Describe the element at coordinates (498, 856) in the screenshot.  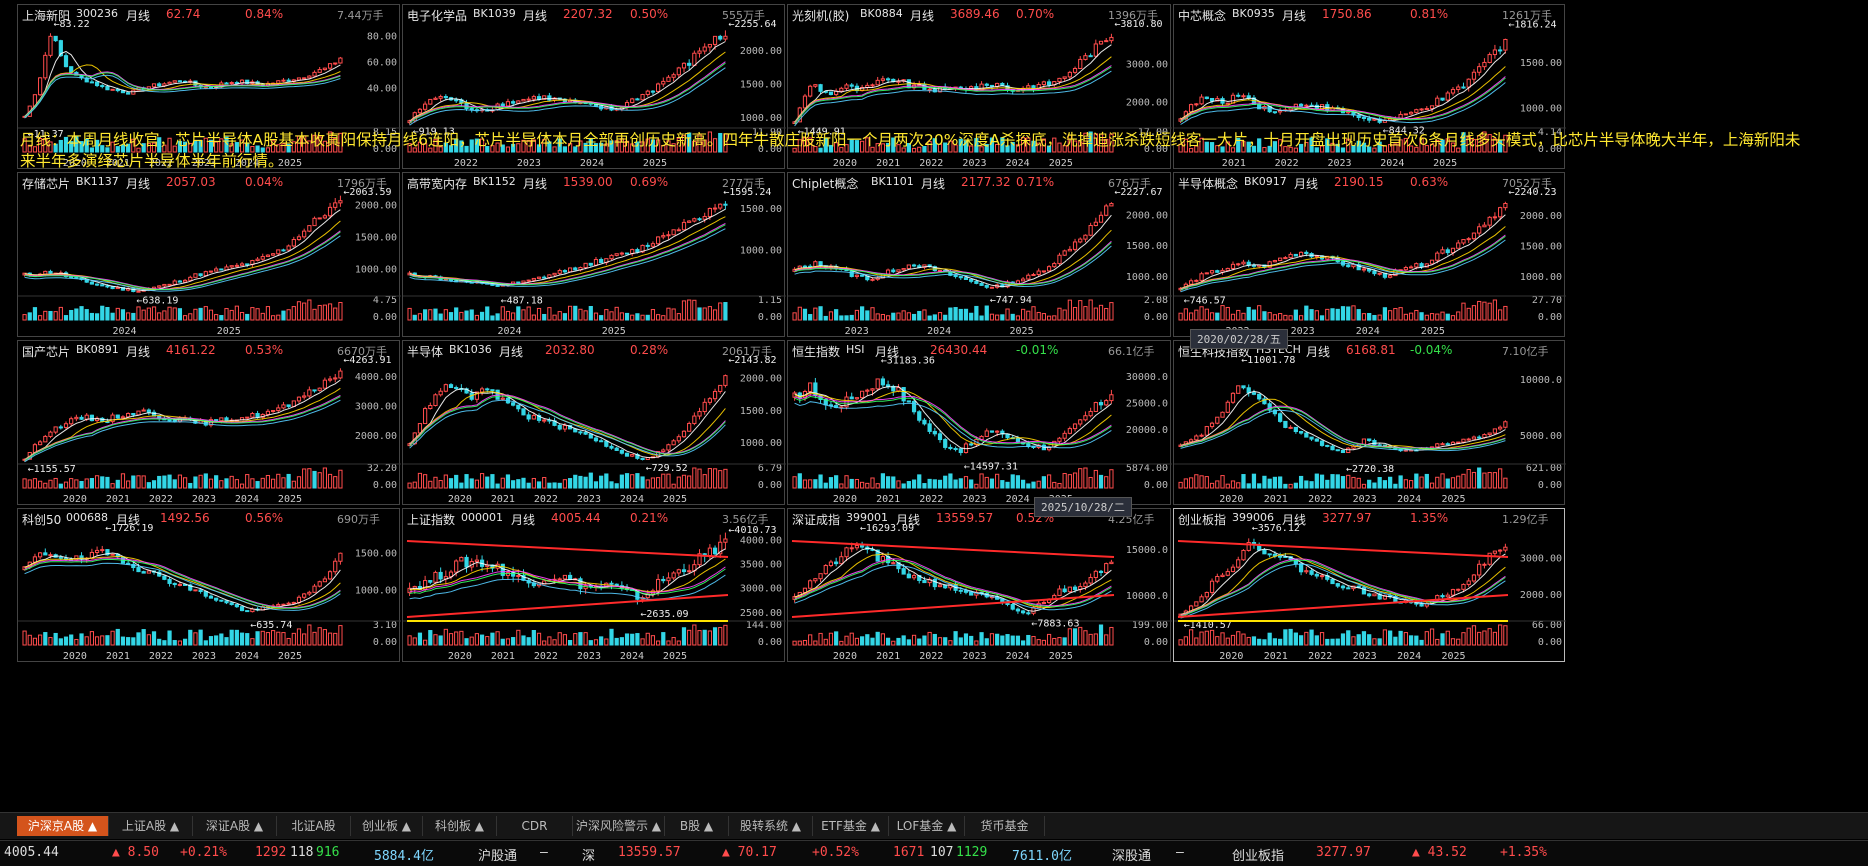
I see `hgt-label: 沪股通` at that location.